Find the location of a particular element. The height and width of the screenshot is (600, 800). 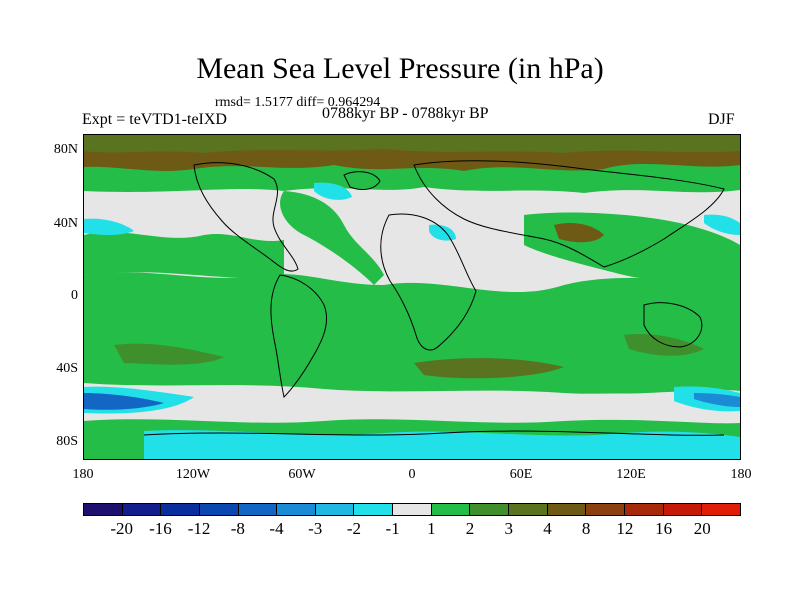

tibet-brown is located at coordinates (579, 233).